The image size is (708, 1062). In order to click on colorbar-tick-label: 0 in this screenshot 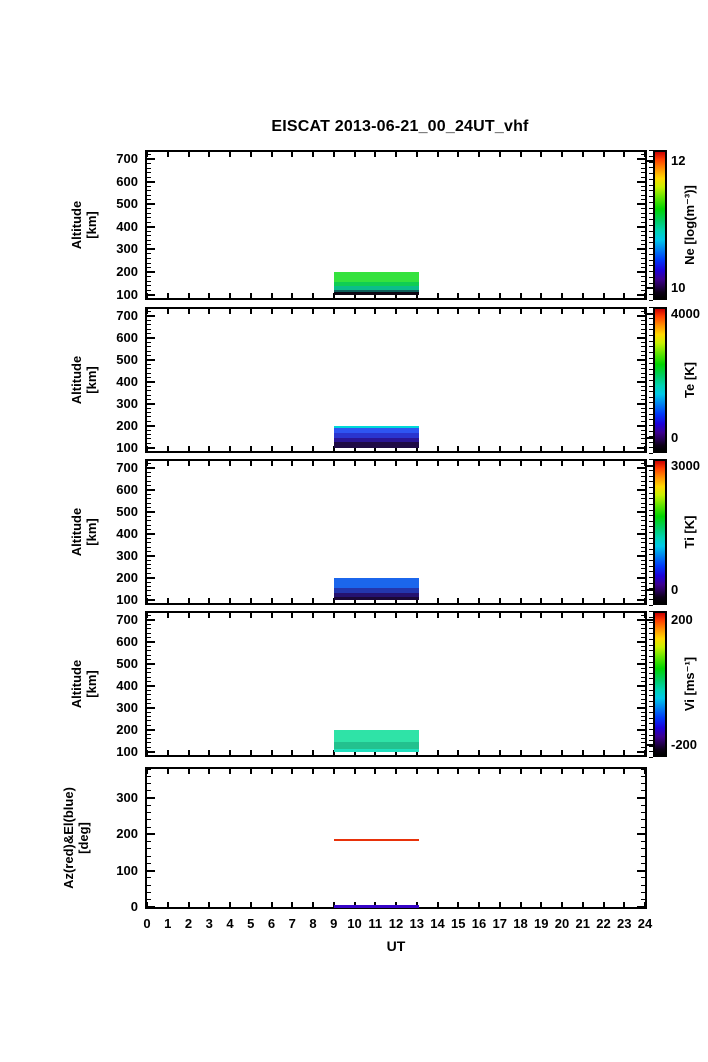, I will do `click(675, 438)`.